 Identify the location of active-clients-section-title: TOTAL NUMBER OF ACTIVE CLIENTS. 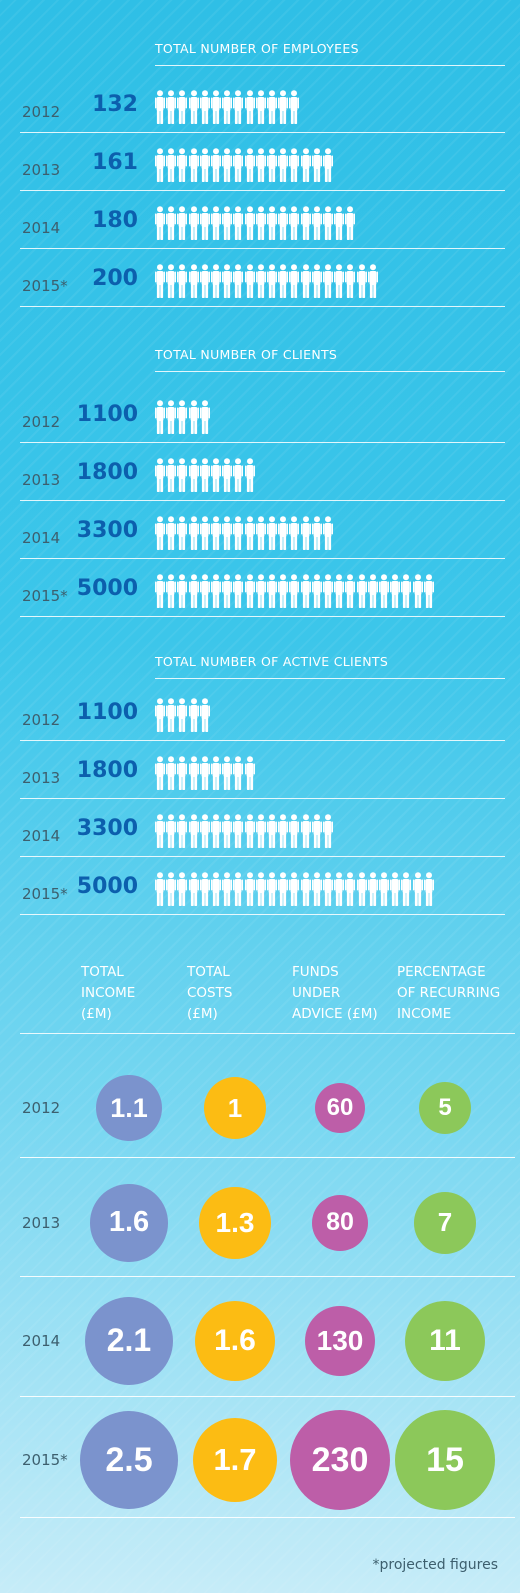
(272, 661).